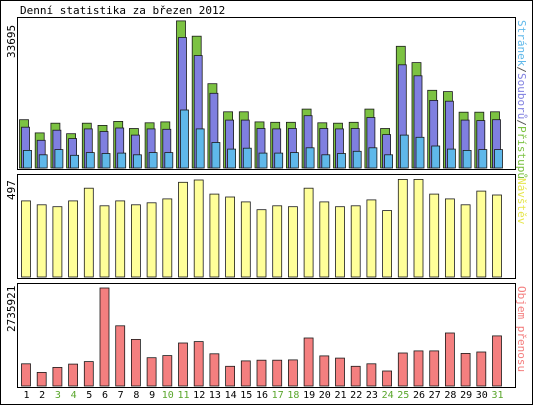 The image size is (533, 405). I want to click on day-label-3: 3, so click(58, 395).